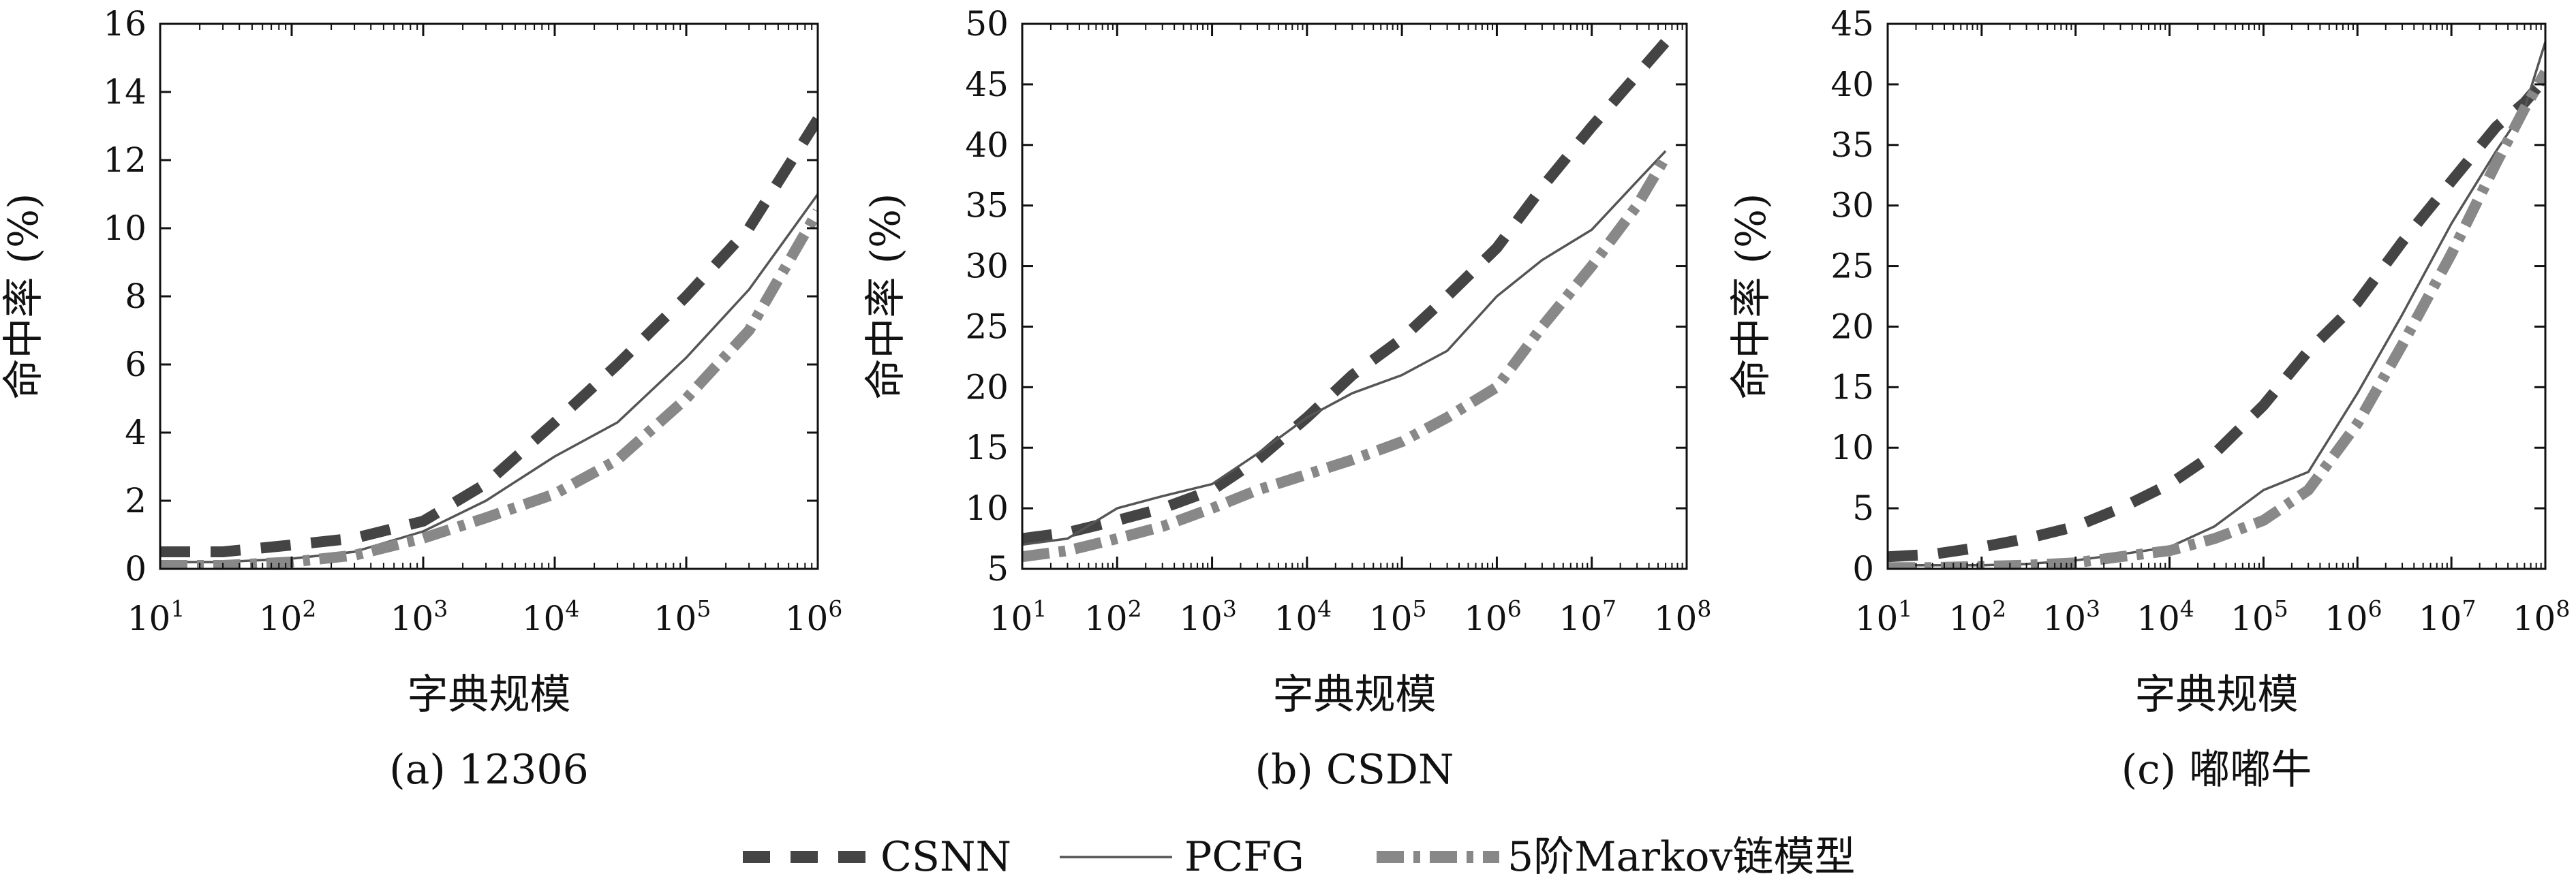  Describe the element at coordinates (136, 500) in the screenshot. I see `y-tick-label: 2` at that location.